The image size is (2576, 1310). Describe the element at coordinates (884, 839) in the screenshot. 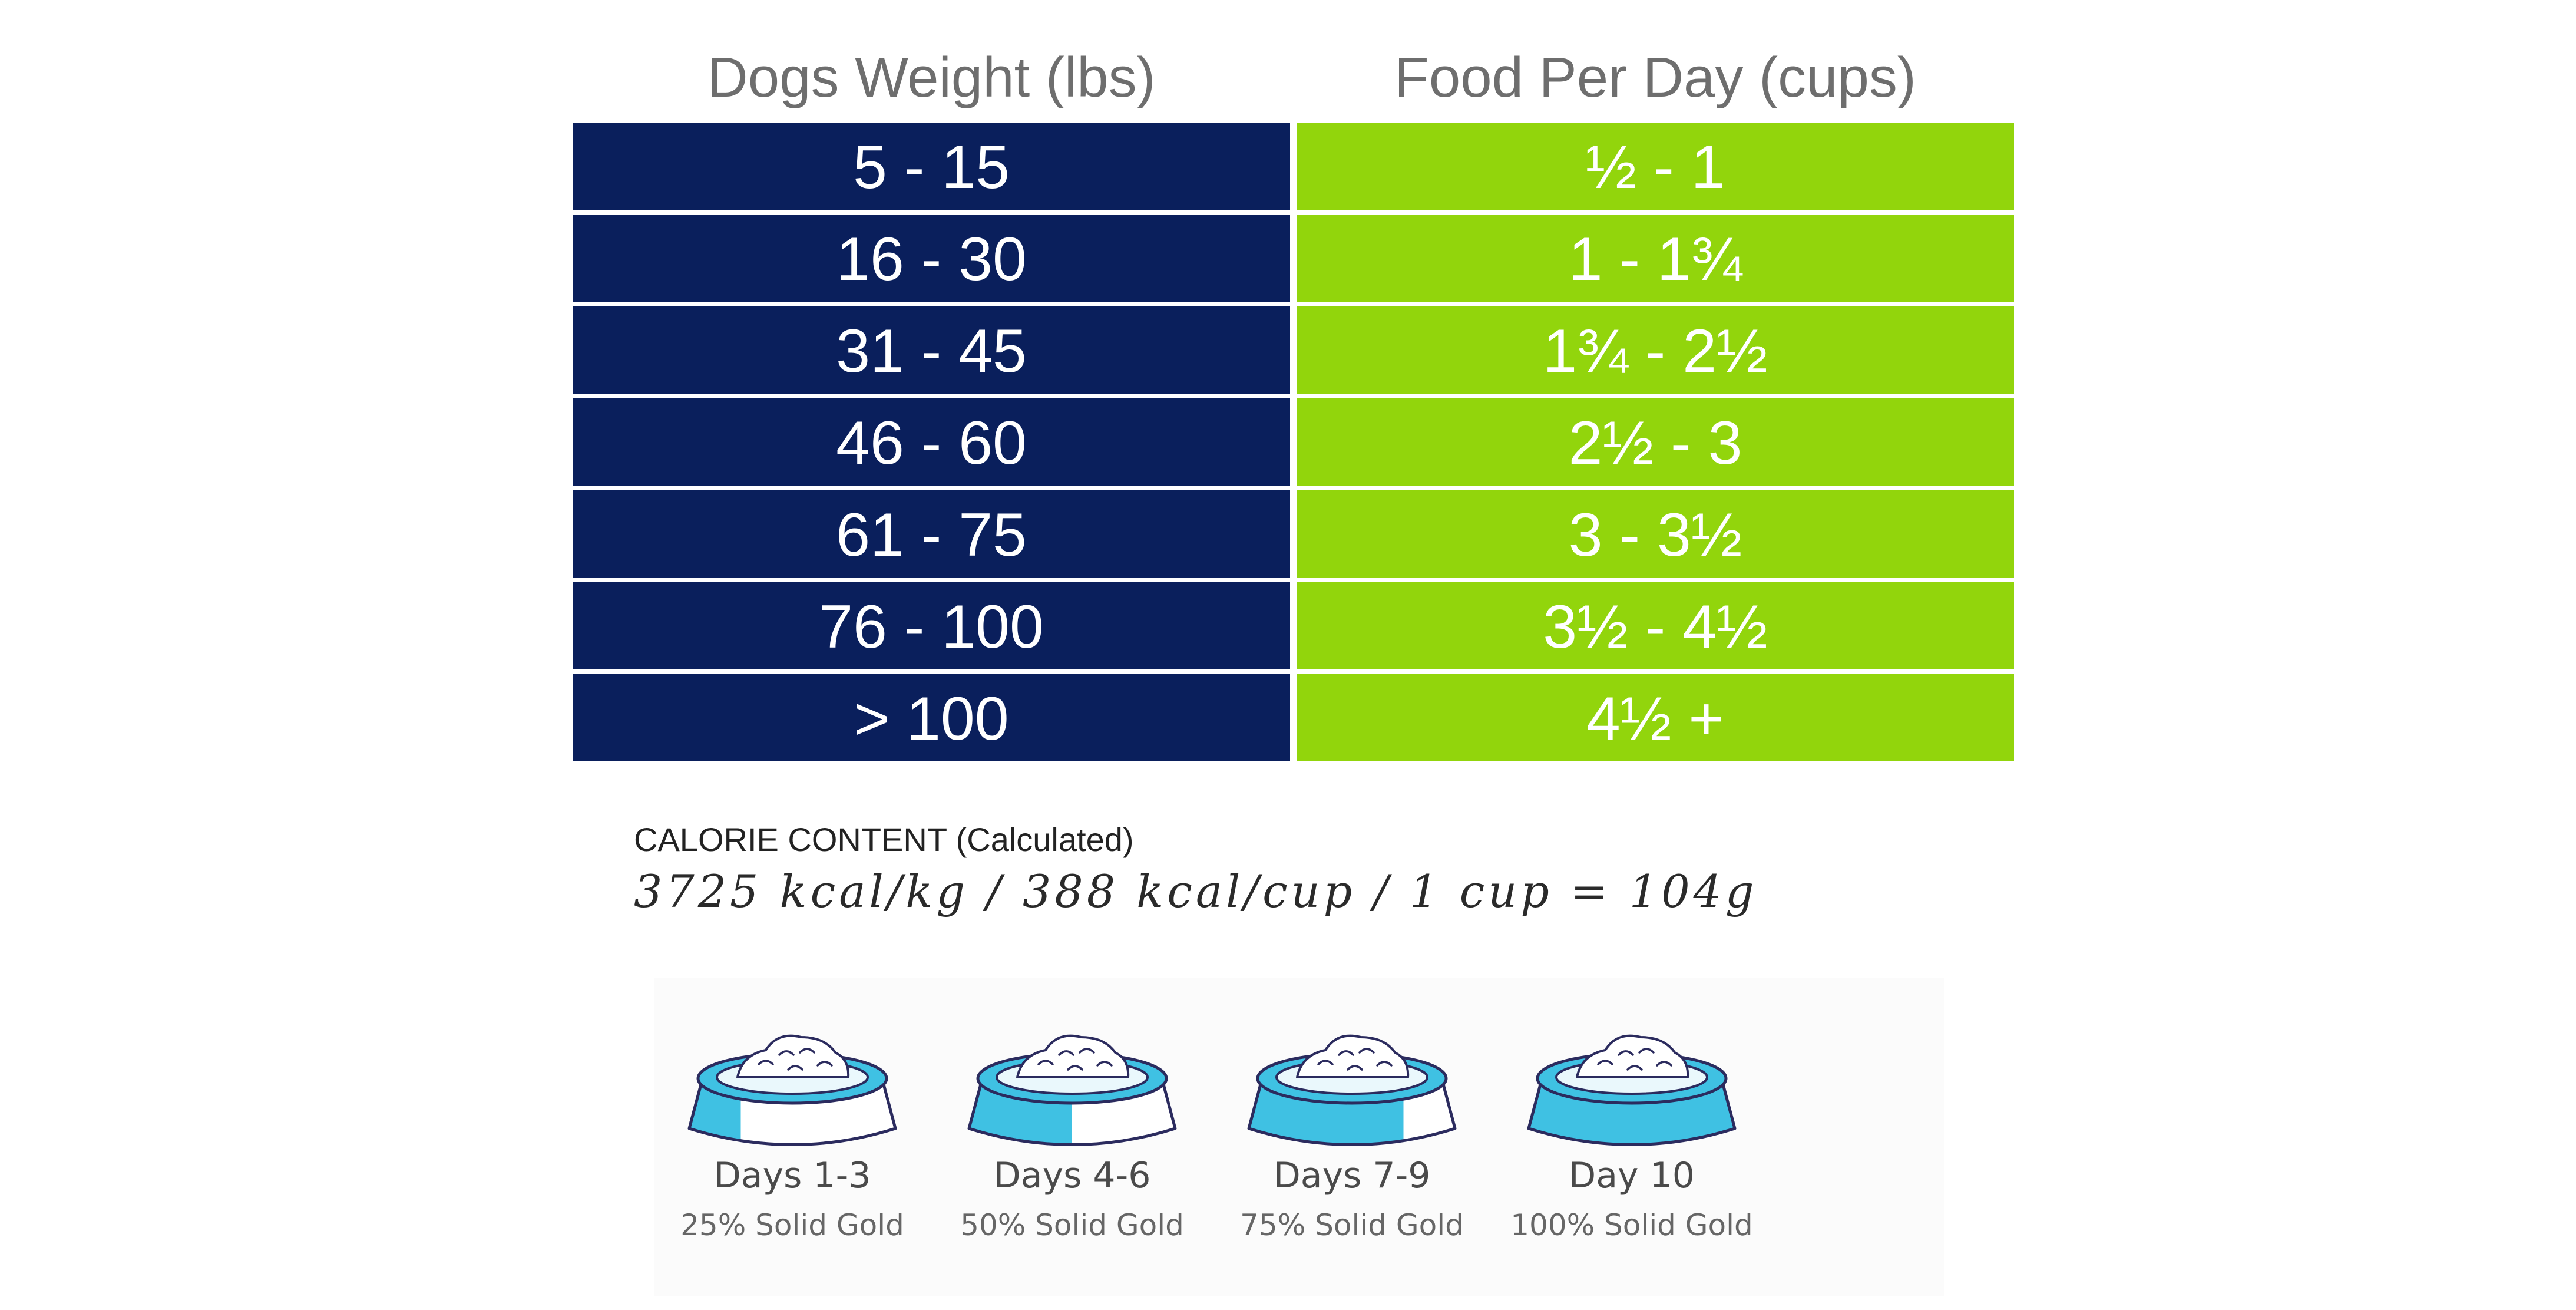

I see `calorie-label: CALORIE CONTENT (Calculated)` at that location.